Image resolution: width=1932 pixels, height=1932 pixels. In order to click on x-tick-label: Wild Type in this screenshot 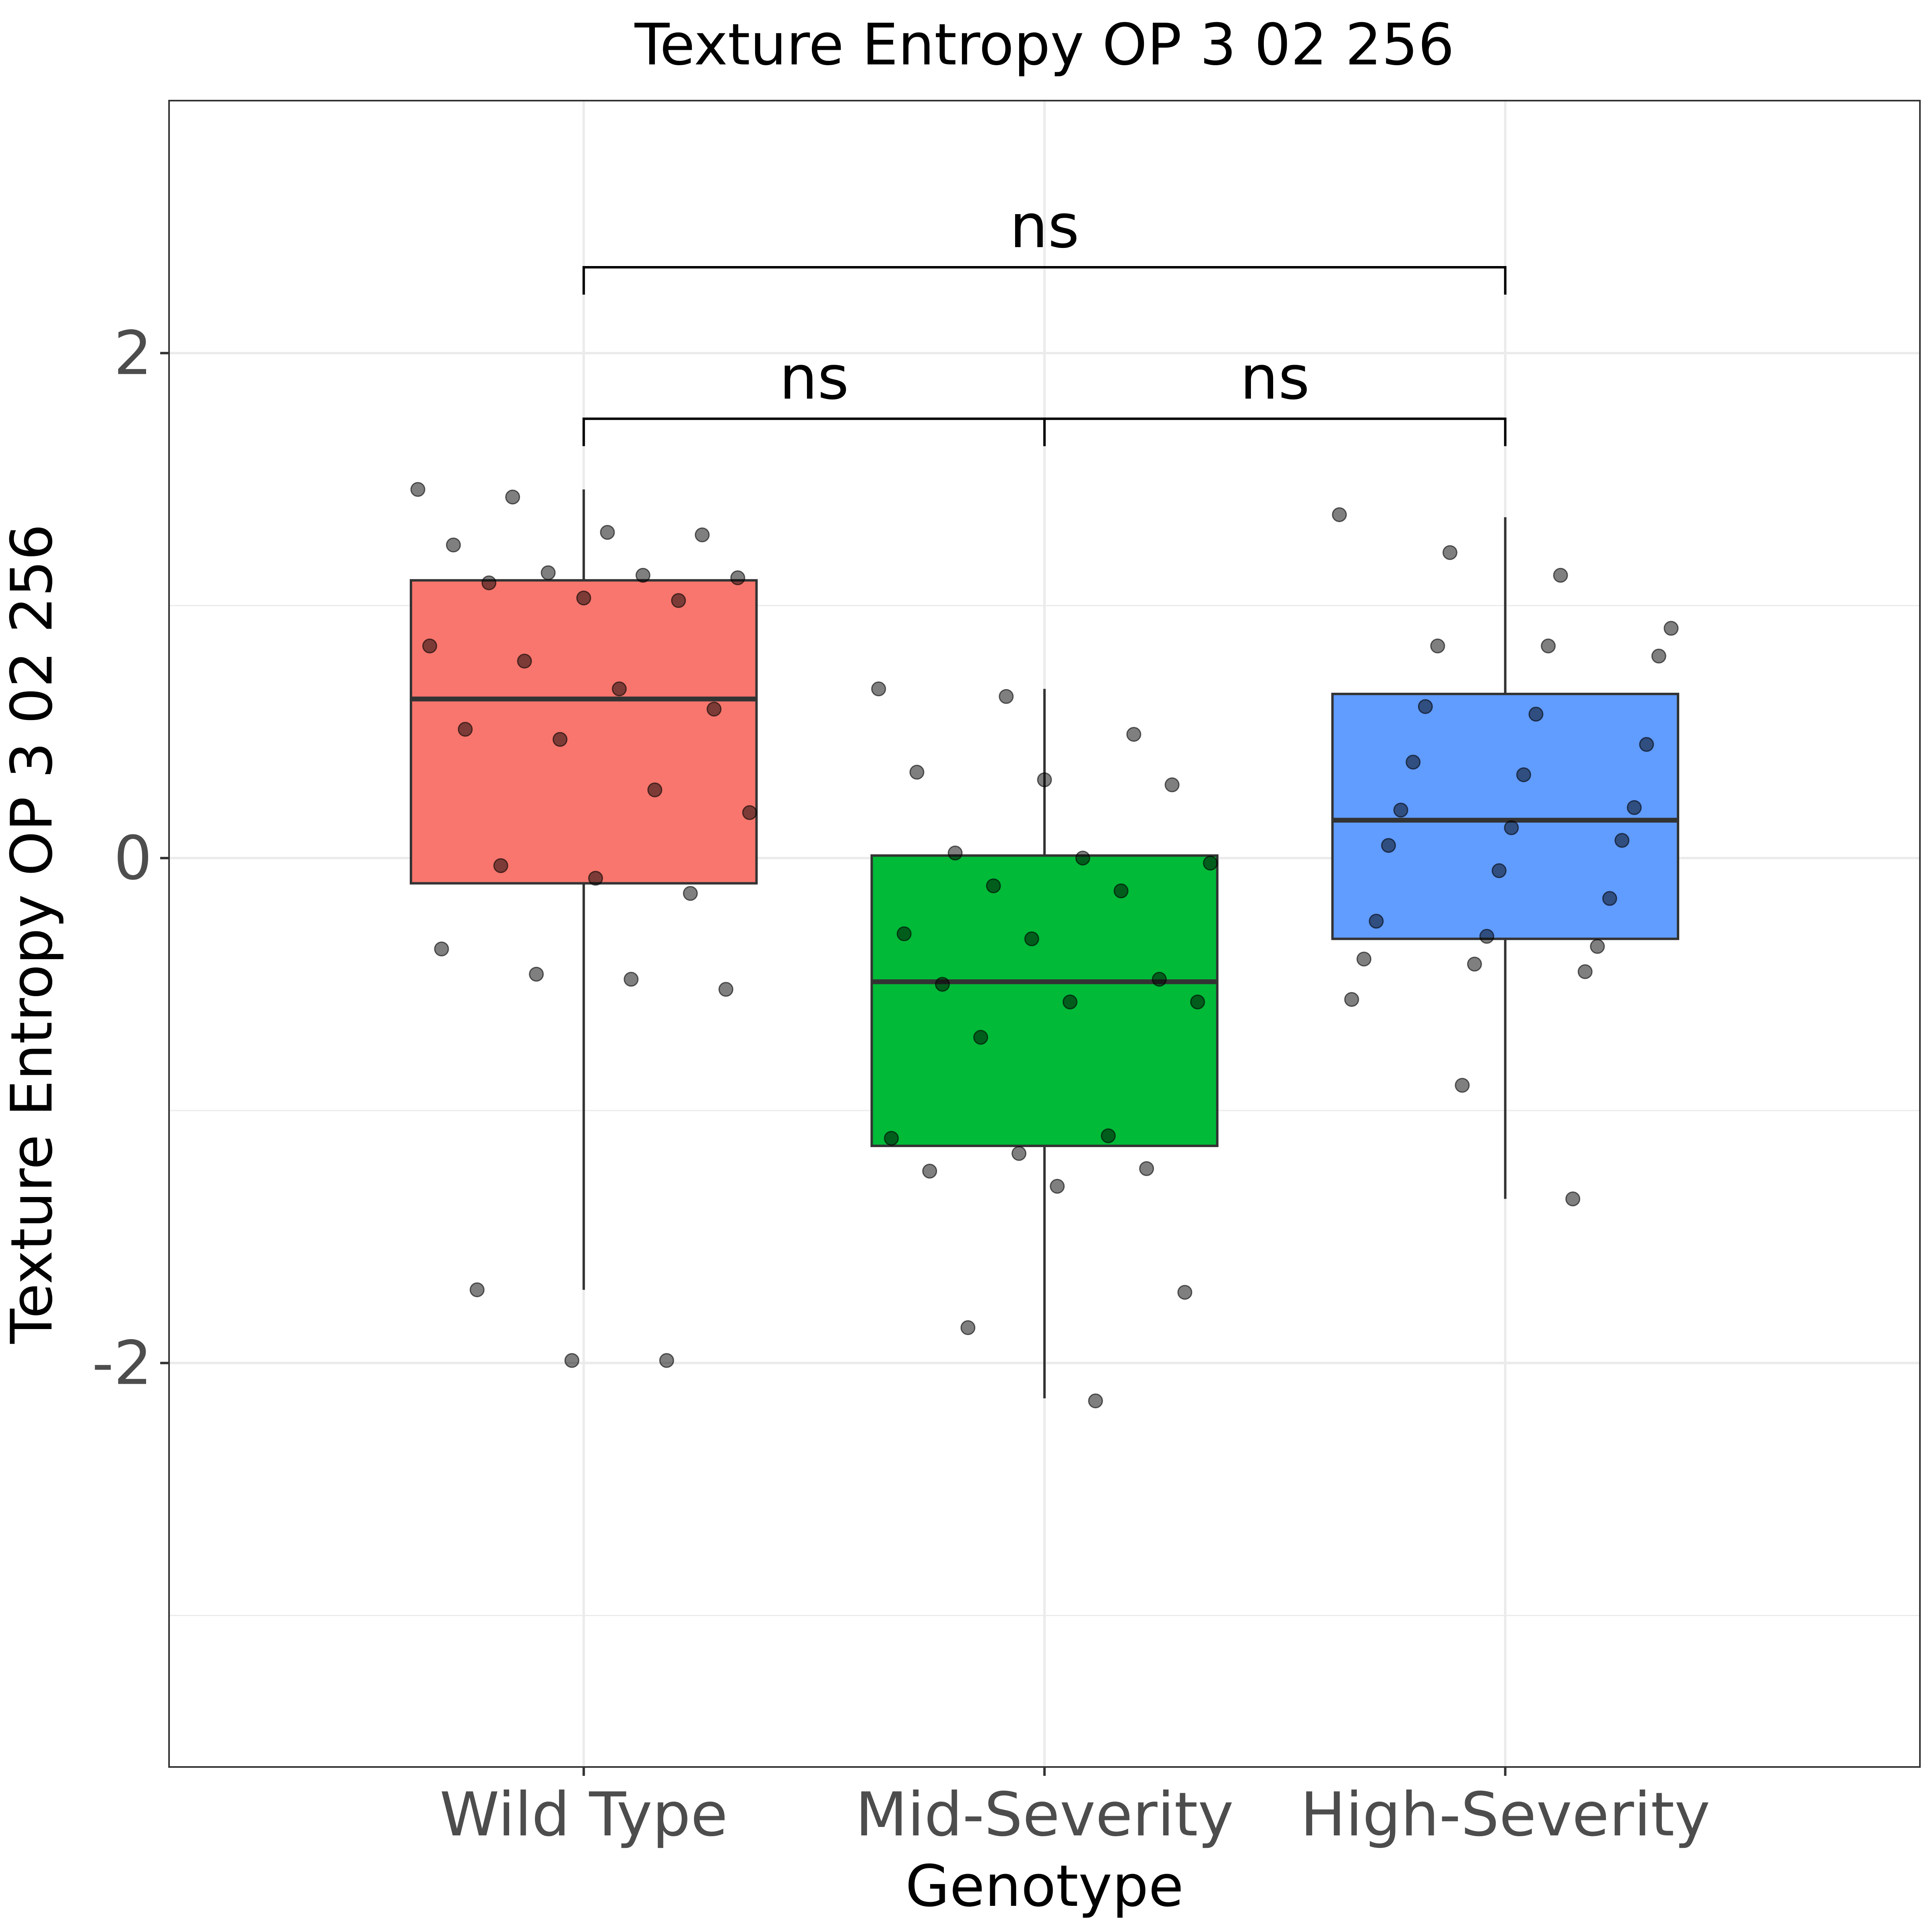, I will do `click(584, 1815)`.